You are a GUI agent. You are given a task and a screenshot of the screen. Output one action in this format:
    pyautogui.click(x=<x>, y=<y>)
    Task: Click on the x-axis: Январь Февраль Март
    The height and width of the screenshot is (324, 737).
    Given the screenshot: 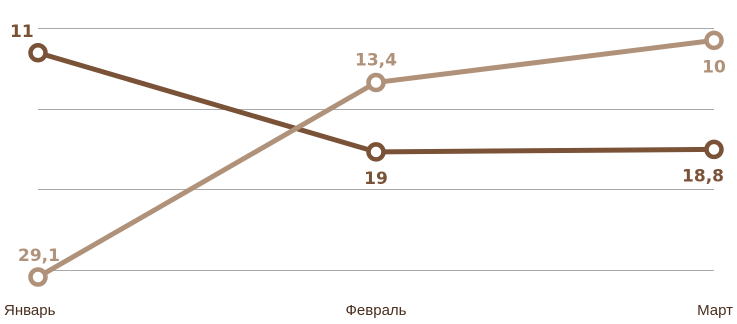 What is the action you would take?
    pyautogui.click(x=368, y=310)
    